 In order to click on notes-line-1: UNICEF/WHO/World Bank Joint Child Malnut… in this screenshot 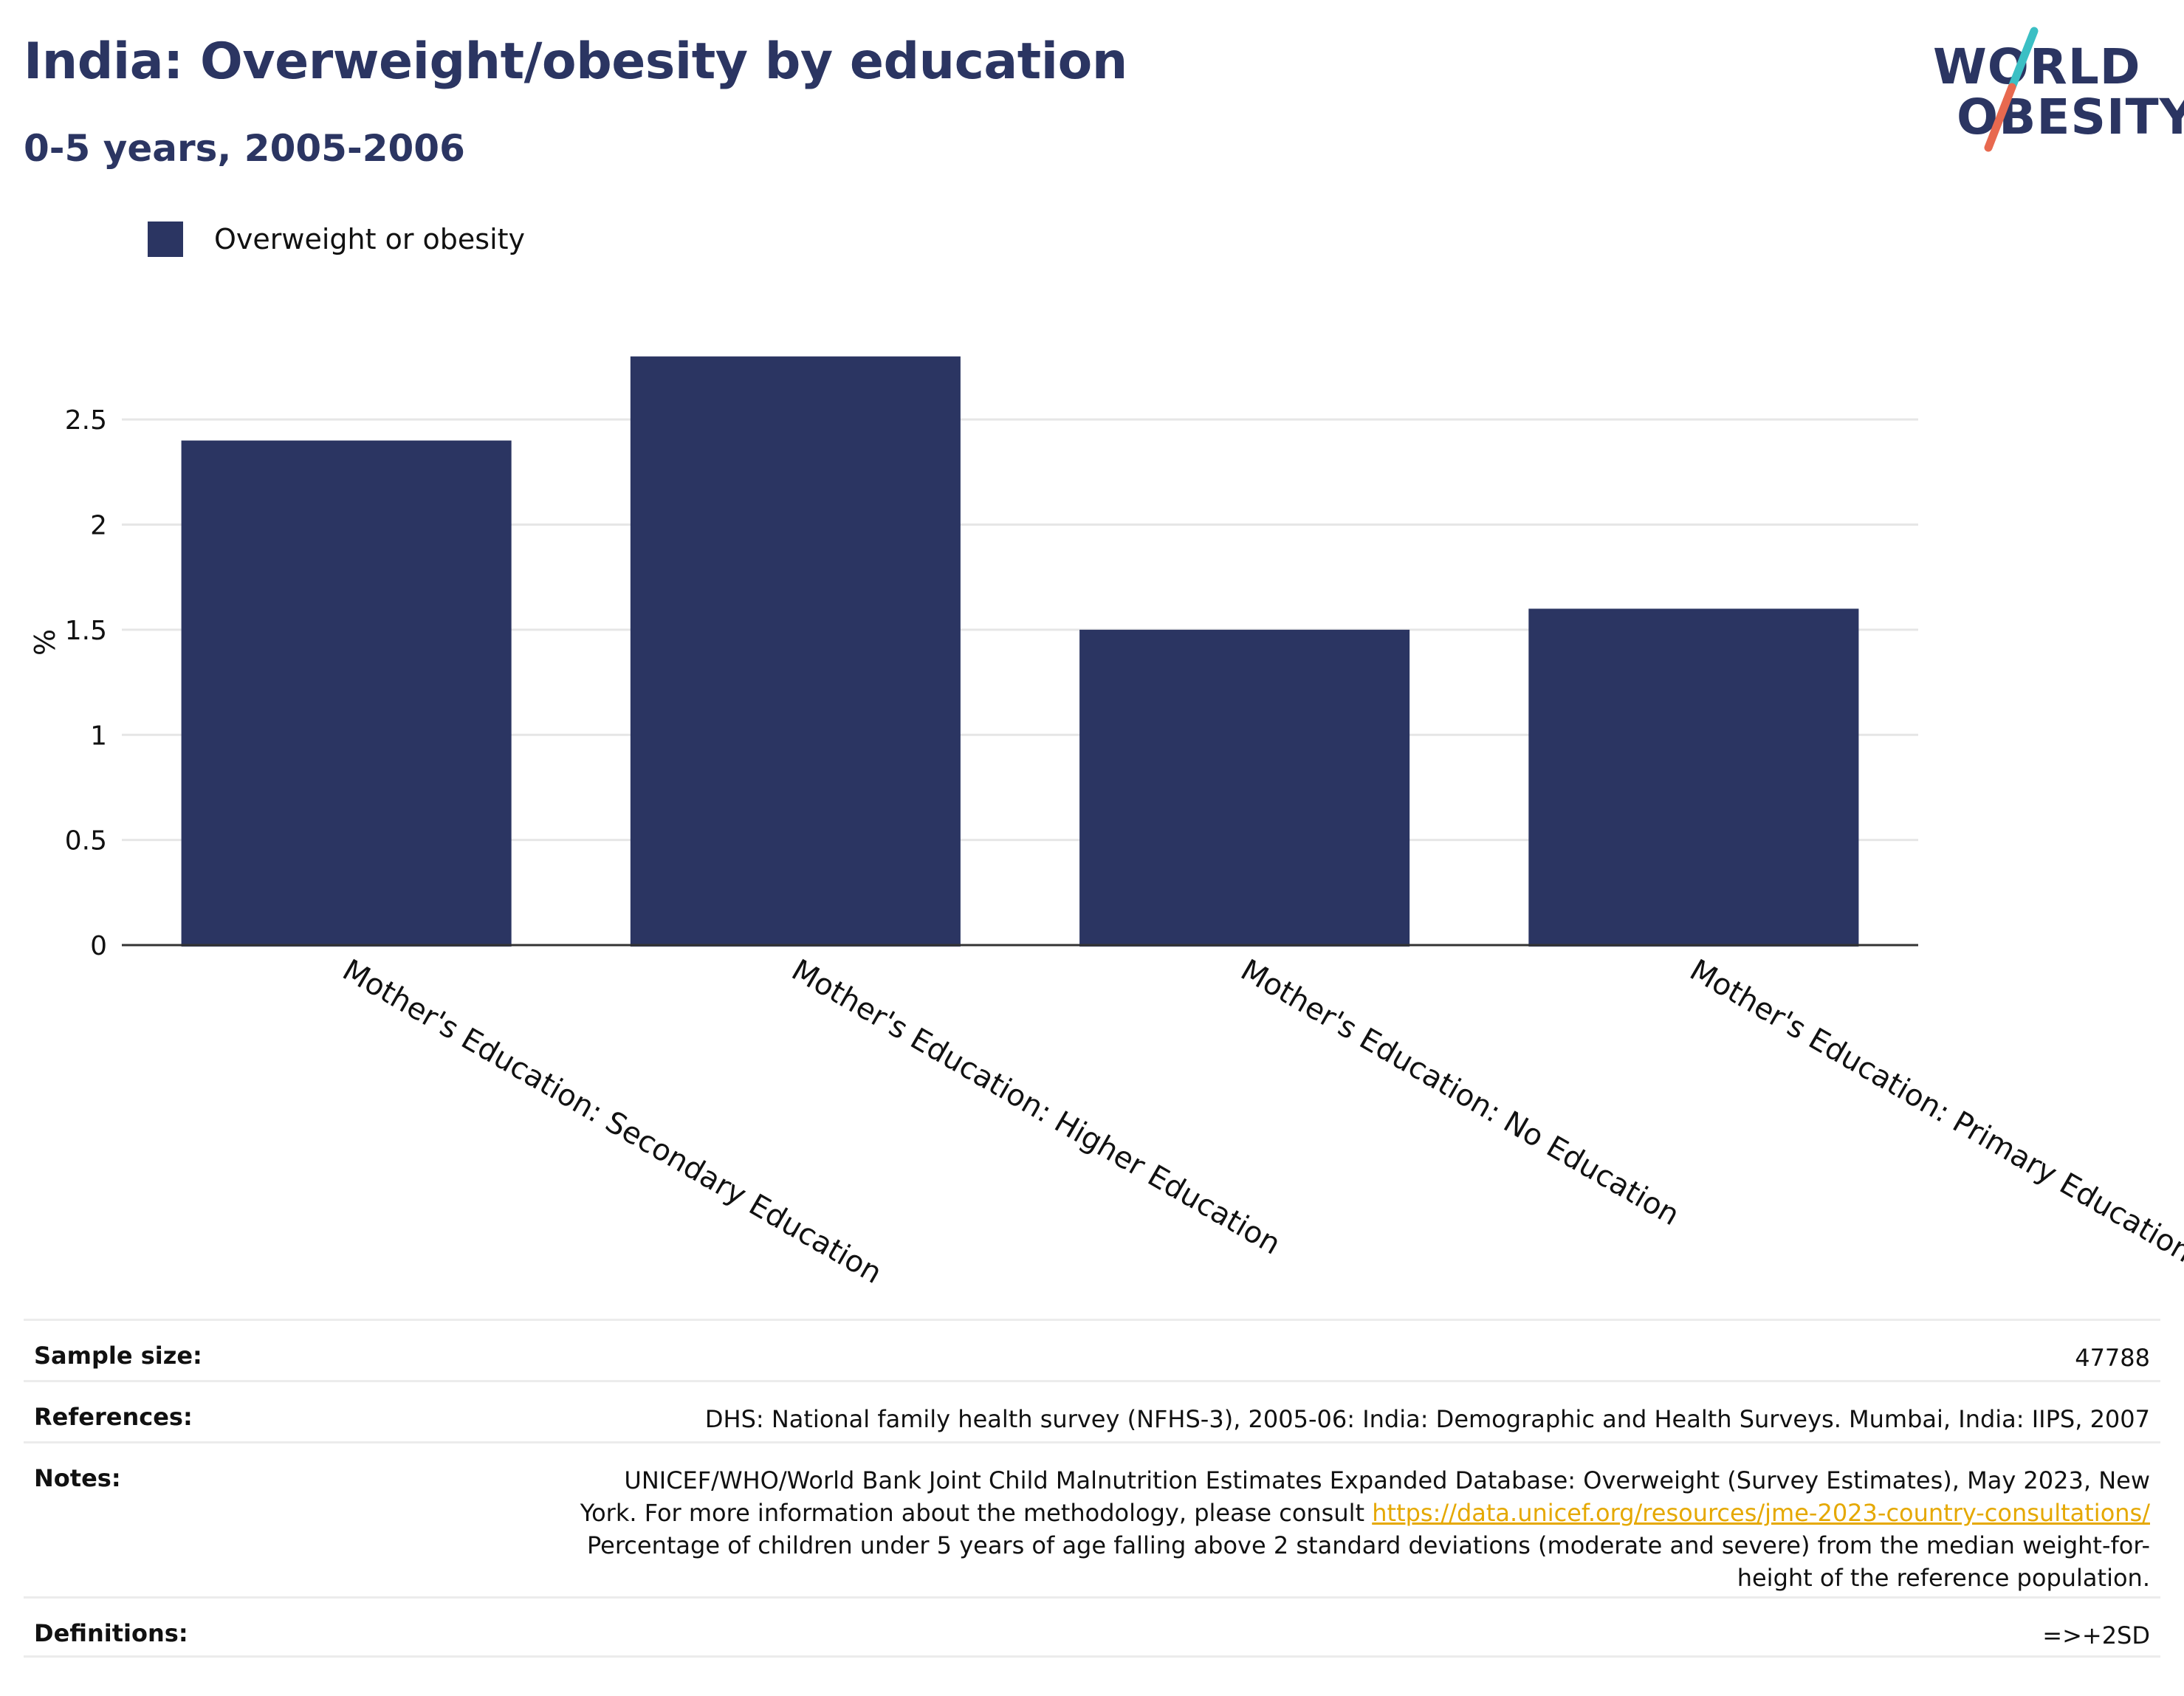, I will do `click(1387, 1480)`.